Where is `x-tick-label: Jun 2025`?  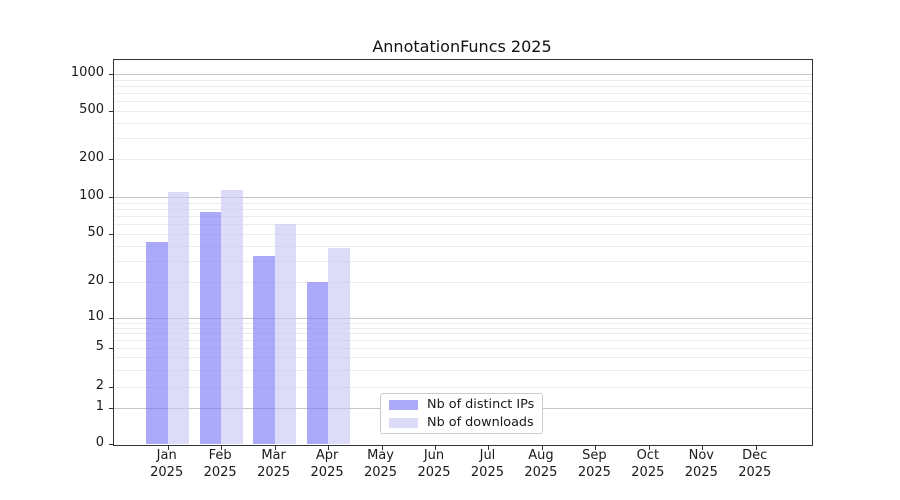 x-tick-label: Jun 2025 is located at coordinates (434, 464).